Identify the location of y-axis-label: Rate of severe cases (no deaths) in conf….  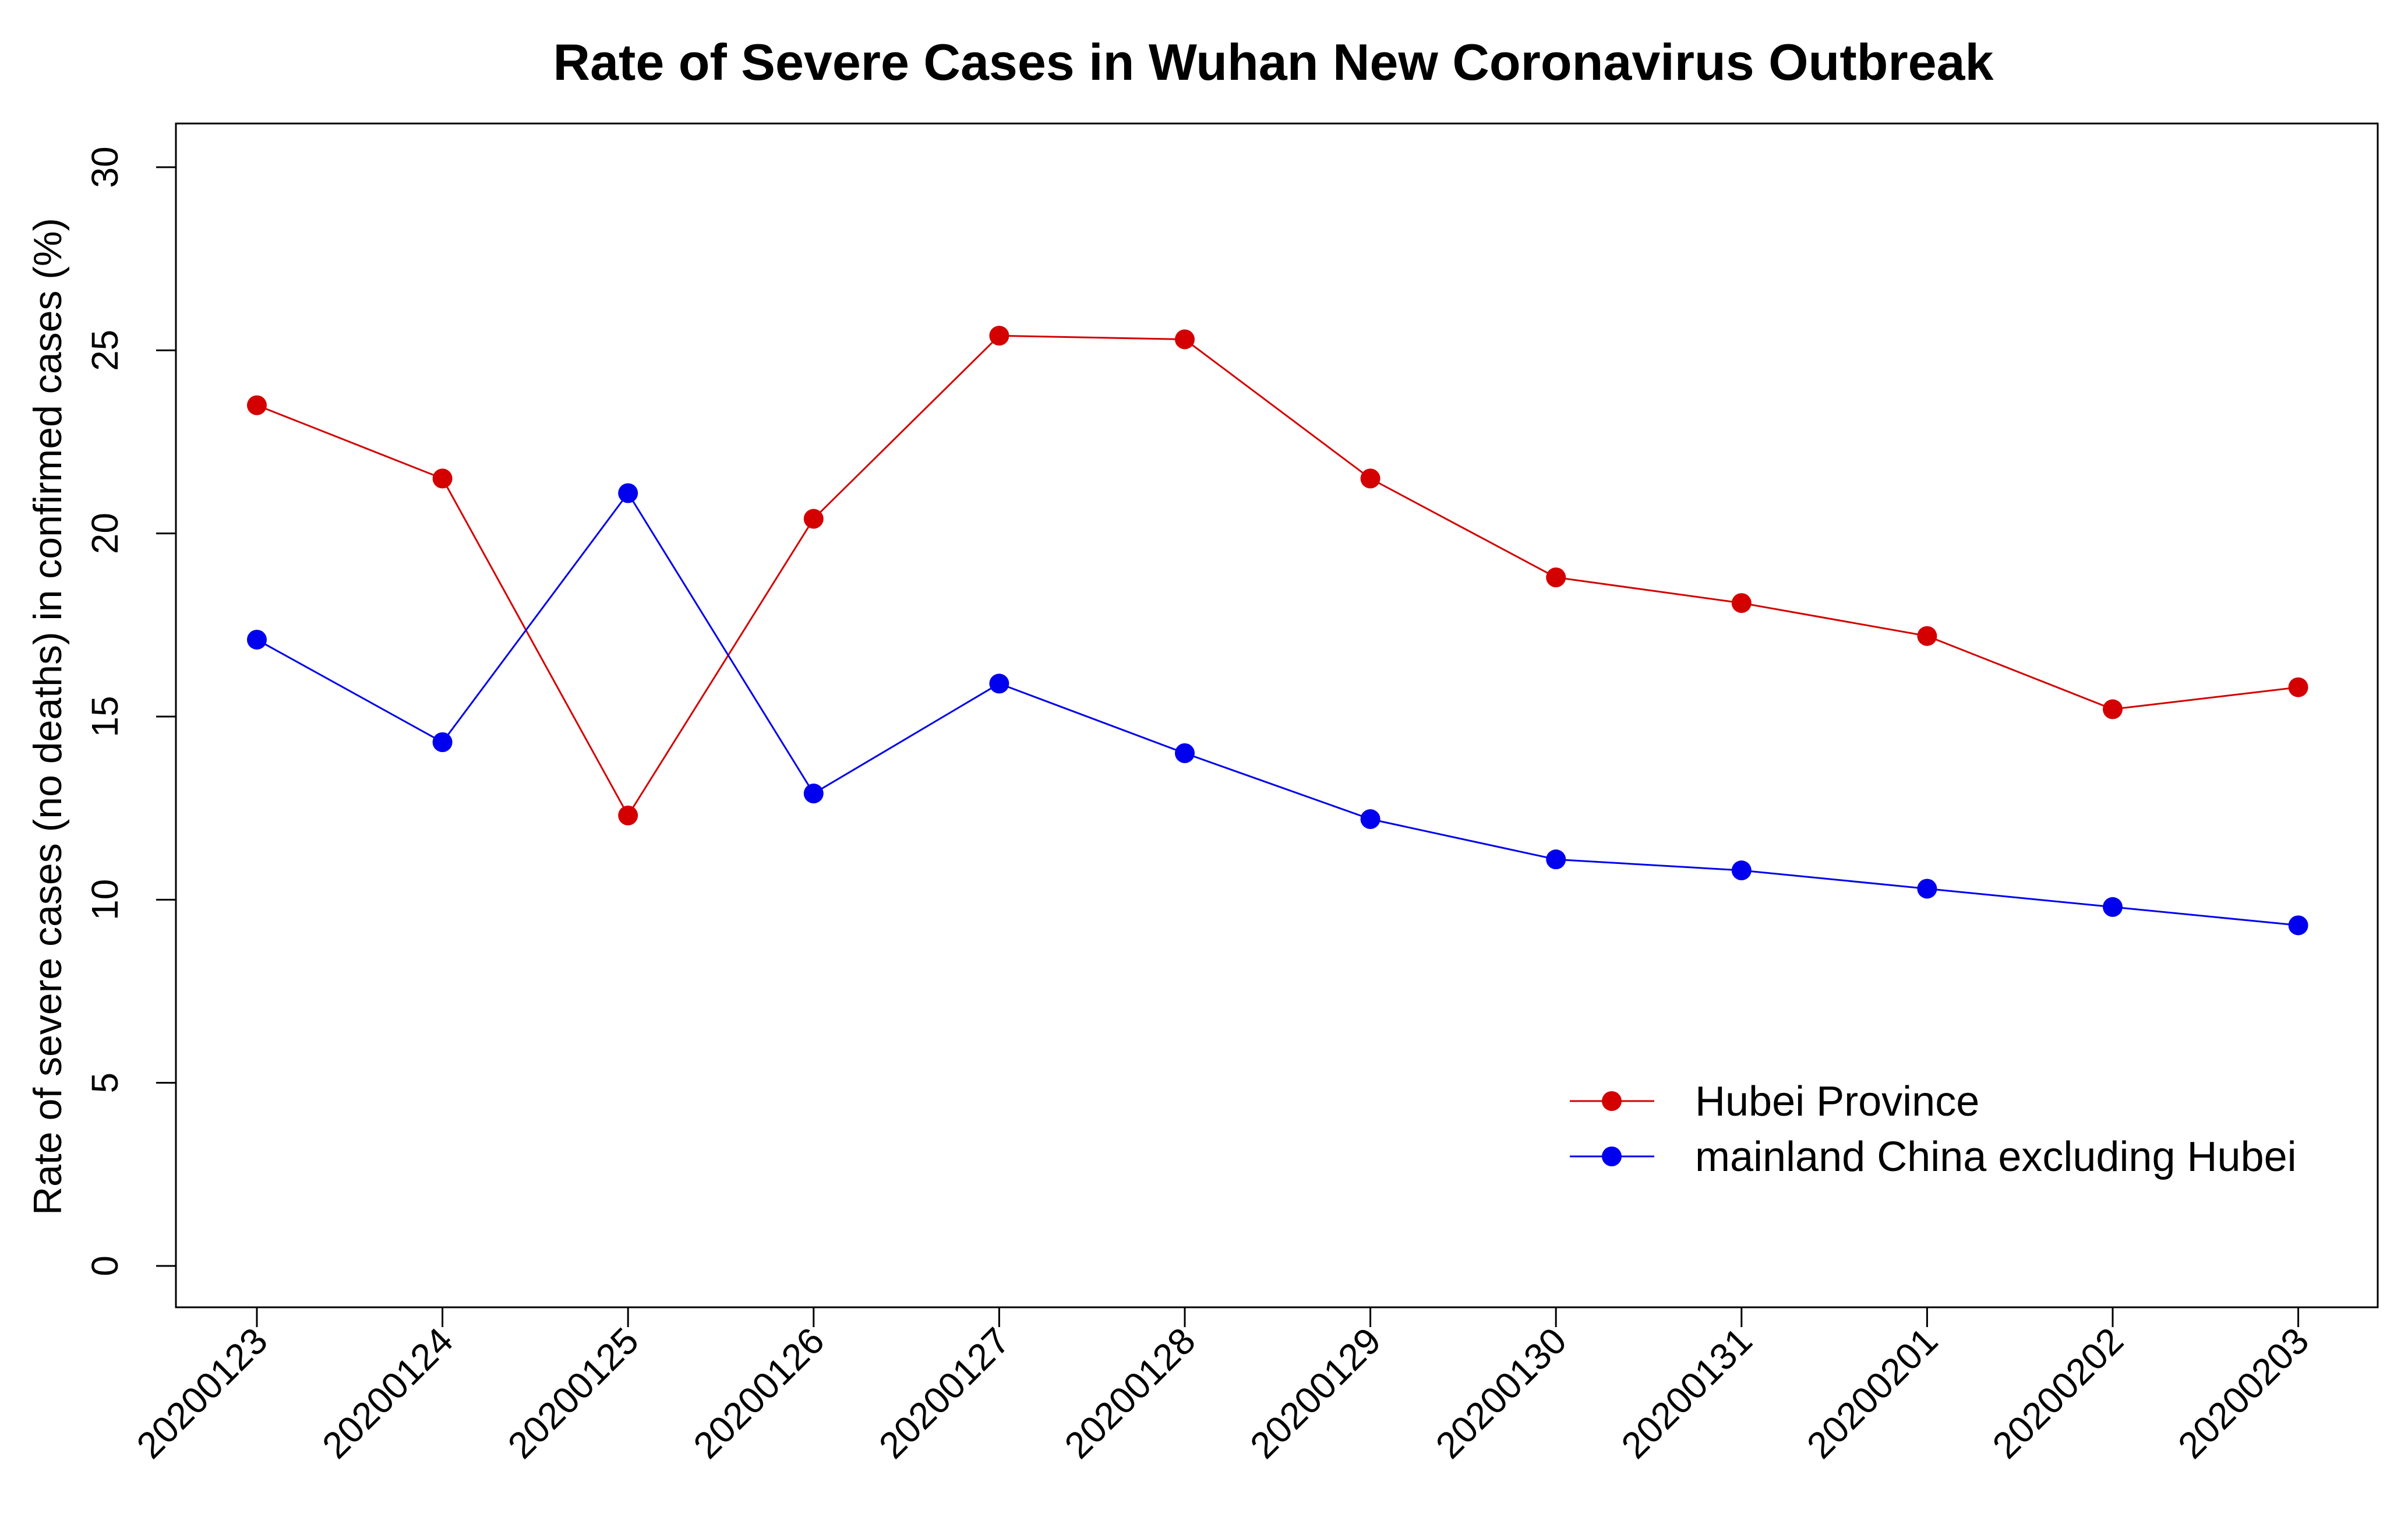
(48, 716).